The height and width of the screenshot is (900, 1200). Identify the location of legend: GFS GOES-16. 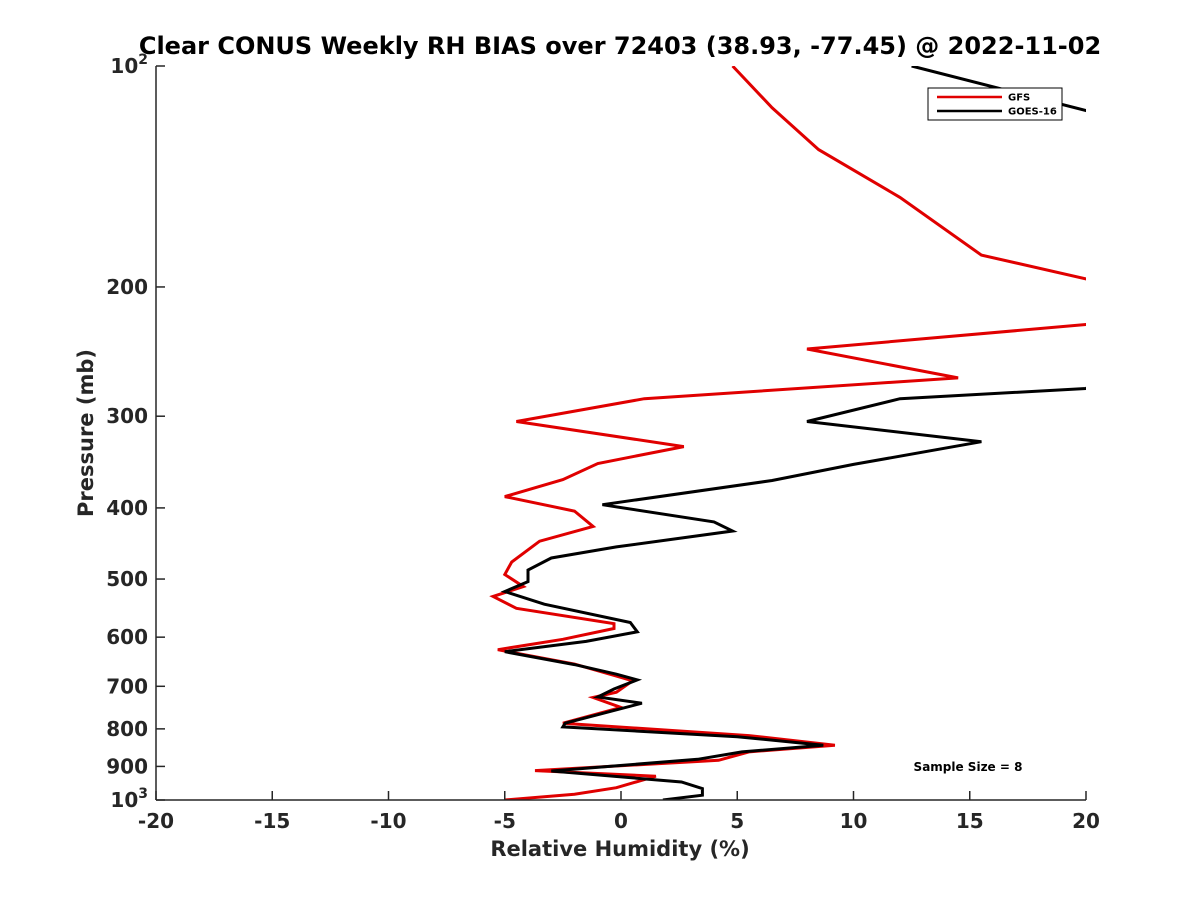
(995, 104).